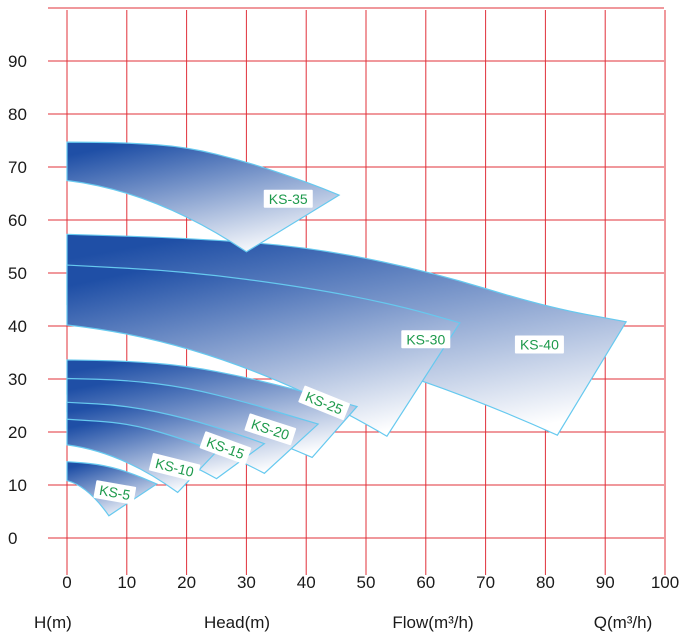 This screenshot has width=681, height=639. Describe the element at coordinates (17, 61) in the screenshot. I see `y-tick-label: 90` at that location.